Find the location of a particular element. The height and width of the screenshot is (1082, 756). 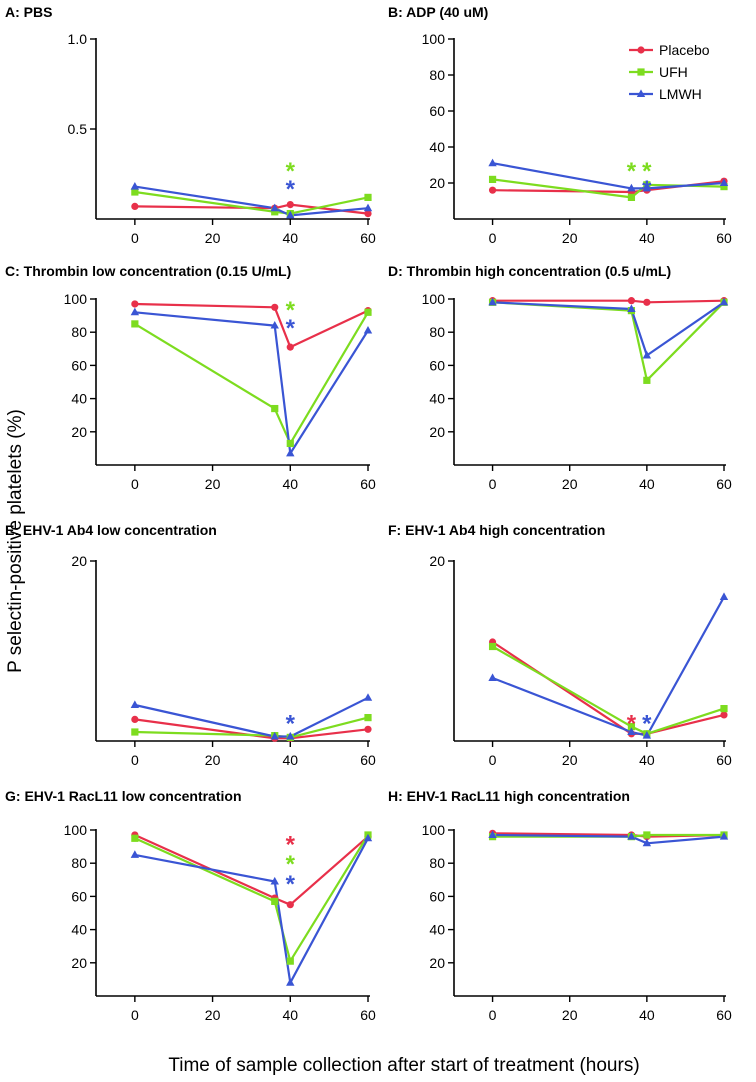

panel-title: B: ADP (40 uM) is located at coordinates (438, 12).